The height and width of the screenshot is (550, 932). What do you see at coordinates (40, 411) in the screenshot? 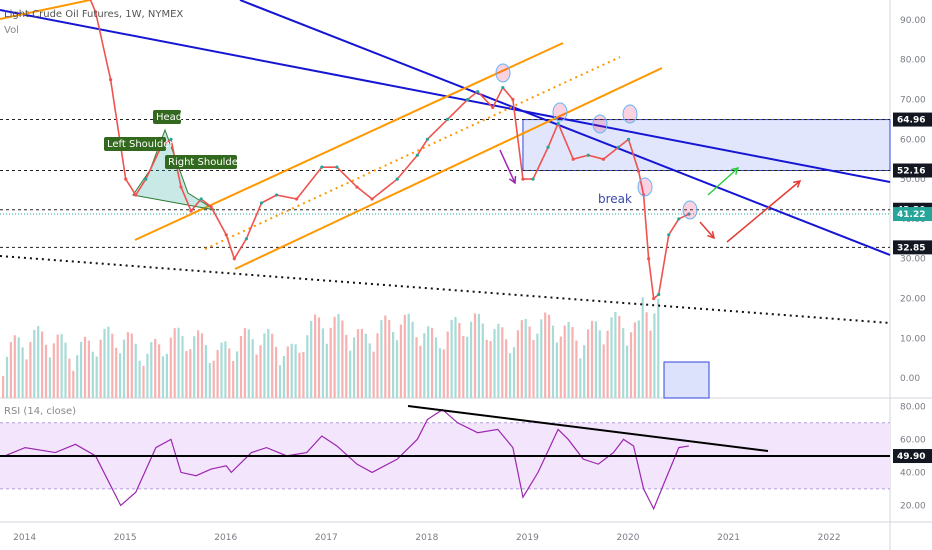
I see `rsi-legend: RSI (14, close)` at bounding box center [40, 411].